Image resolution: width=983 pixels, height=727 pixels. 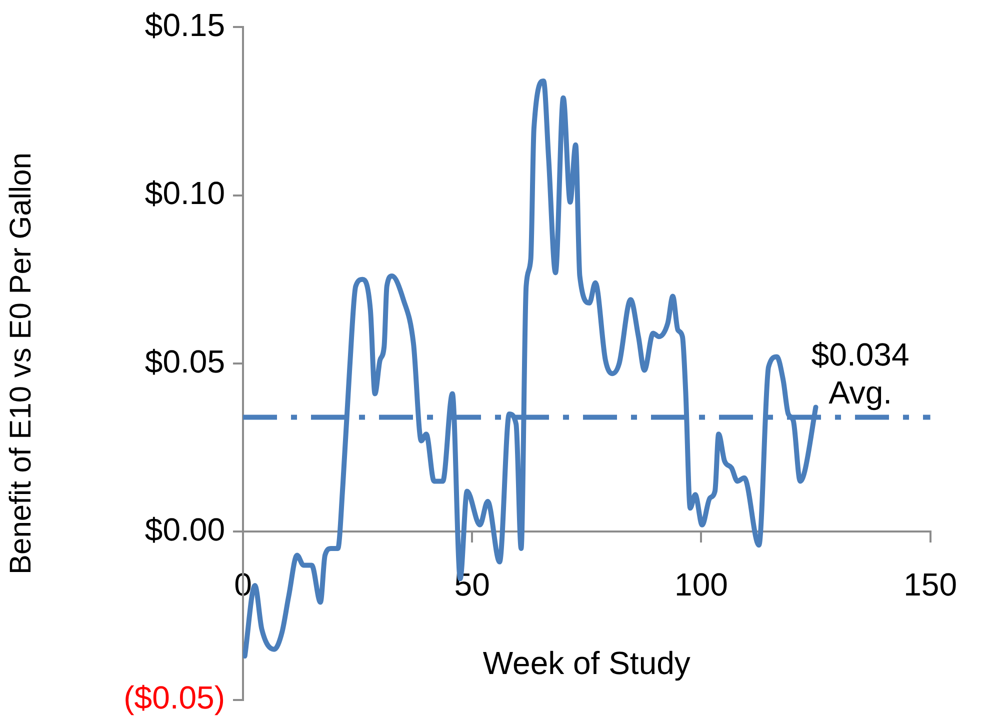 What do you see at coordinates (184, 361) in the screenshot?
I see `y-tick-label: $0.05` at bounding box center [184, 361].